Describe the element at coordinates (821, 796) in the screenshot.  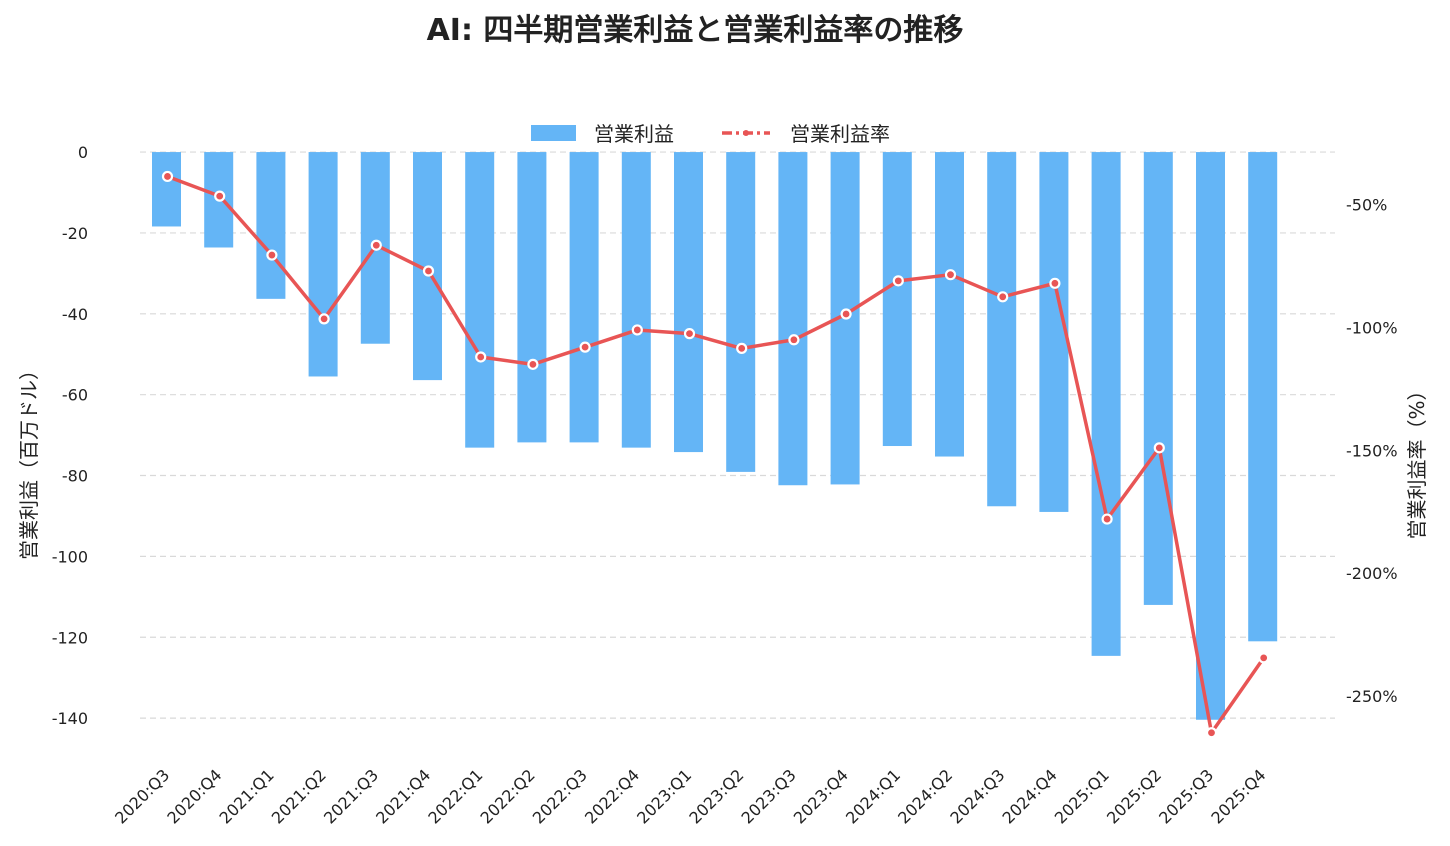
I see `x-tick-label: 2023:Q4` at that location.